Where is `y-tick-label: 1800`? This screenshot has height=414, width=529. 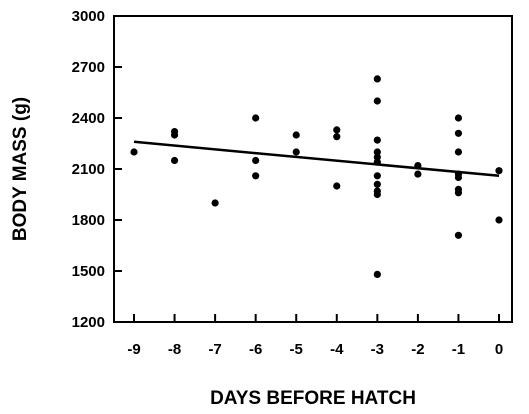 y-tick-label: 1800 is located at coordinates (88, 220).